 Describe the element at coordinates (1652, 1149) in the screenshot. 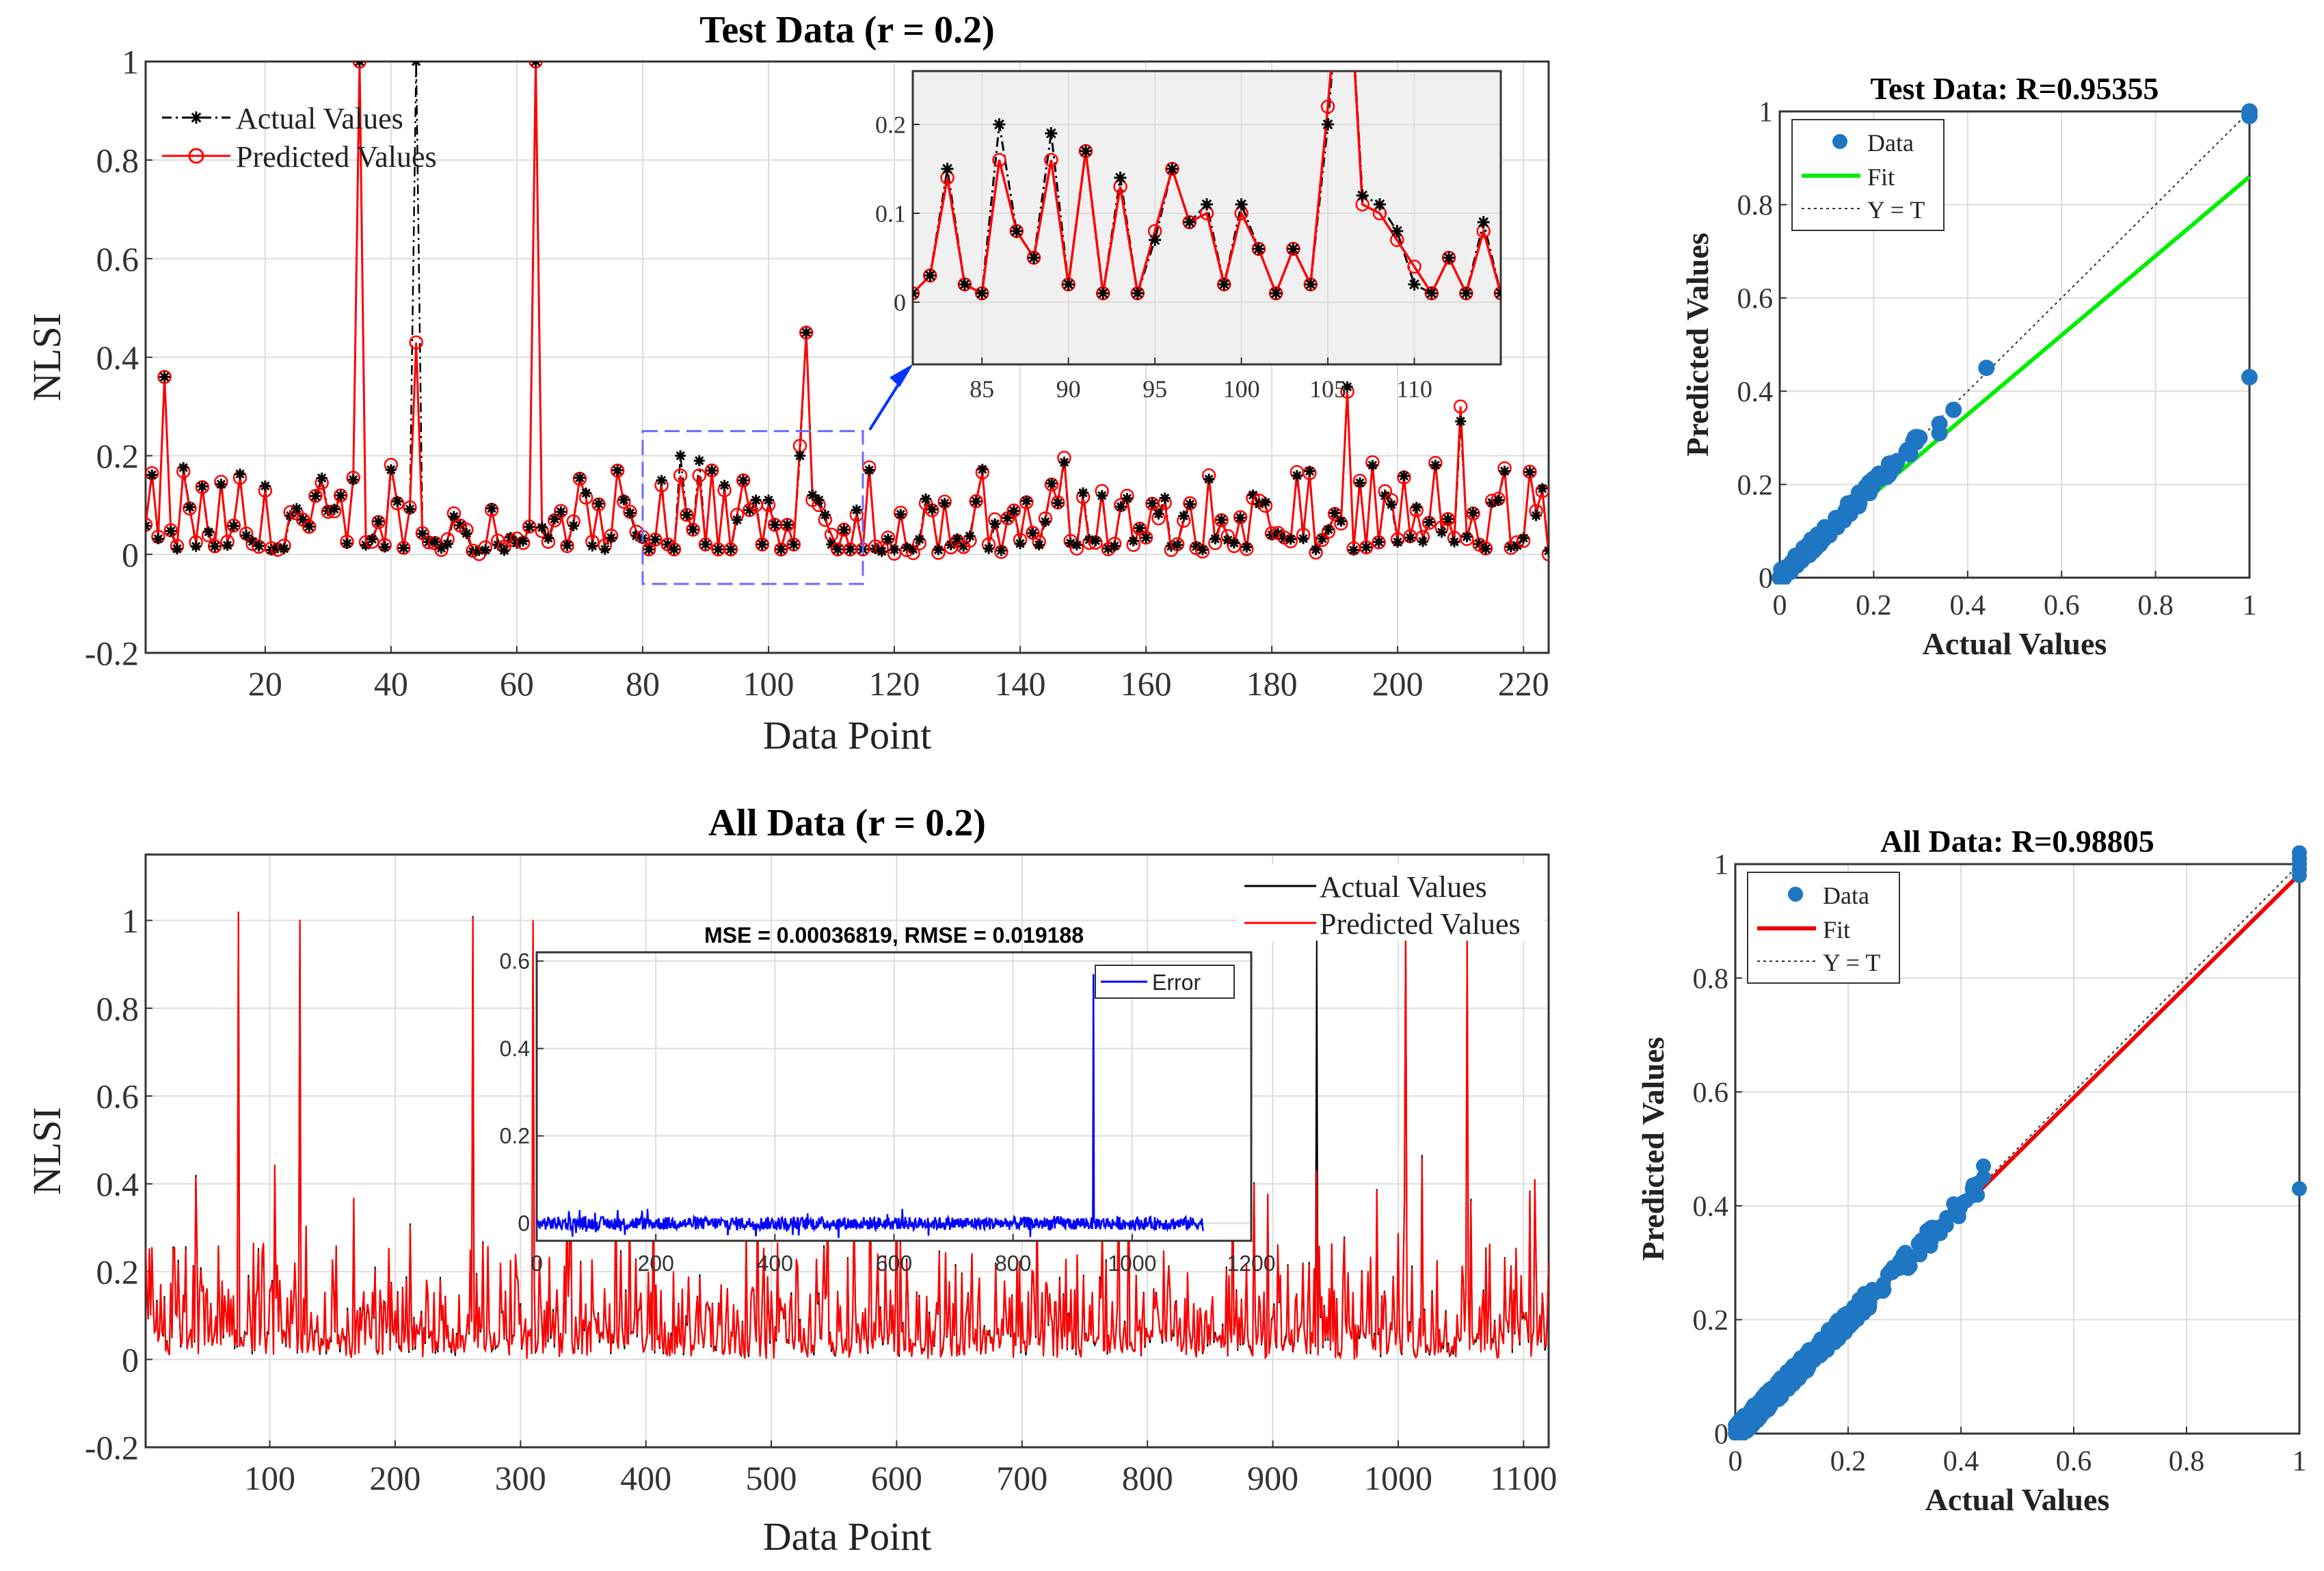

I see `y-axis-label: Predicted Values` at that location.